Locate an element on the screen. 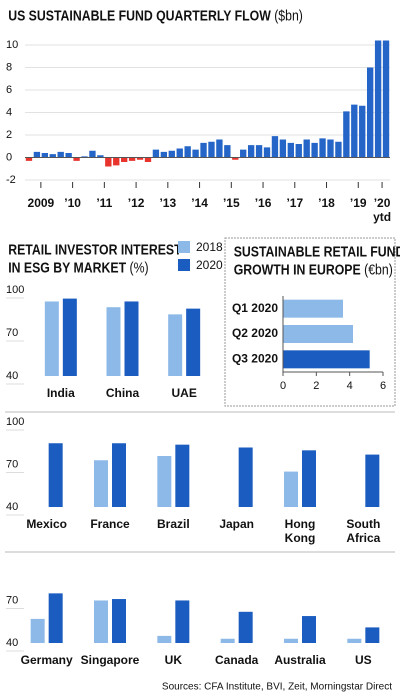 The width and height of the screenshot is (400, 696). y-tick-label: 4 is located at coordinates (9, 112).